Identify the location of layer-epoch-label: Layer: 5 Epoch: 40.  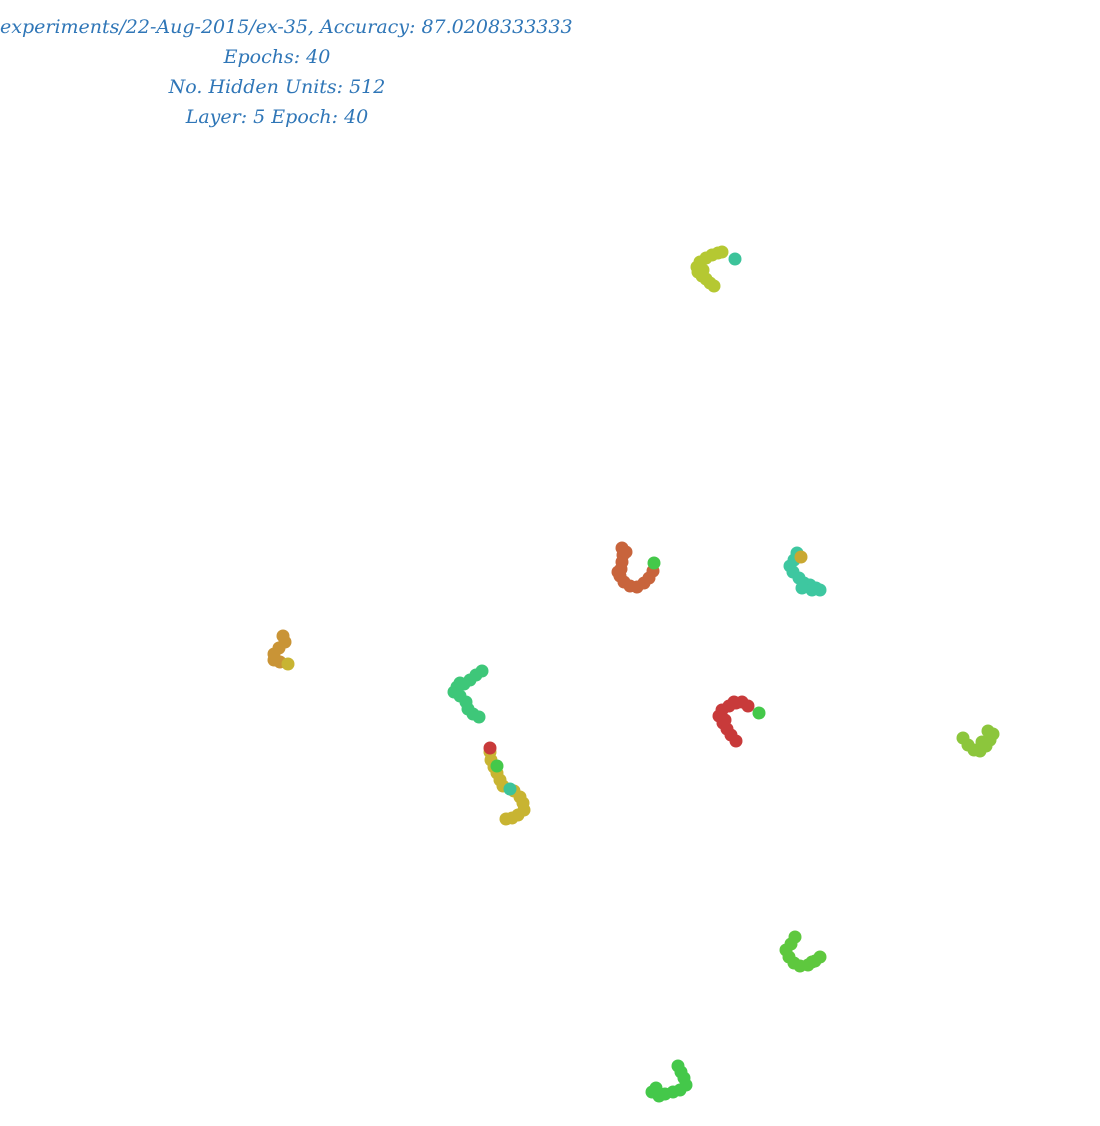
(277, 117).